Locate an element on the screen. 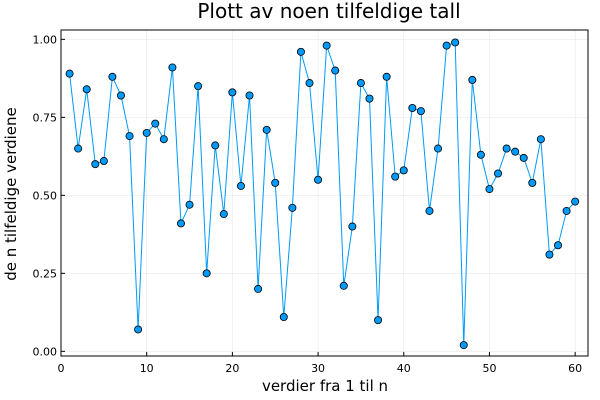 This screenshot has height=400, width=600. x-tick-label: 20 is located at coordinates (232, 368).